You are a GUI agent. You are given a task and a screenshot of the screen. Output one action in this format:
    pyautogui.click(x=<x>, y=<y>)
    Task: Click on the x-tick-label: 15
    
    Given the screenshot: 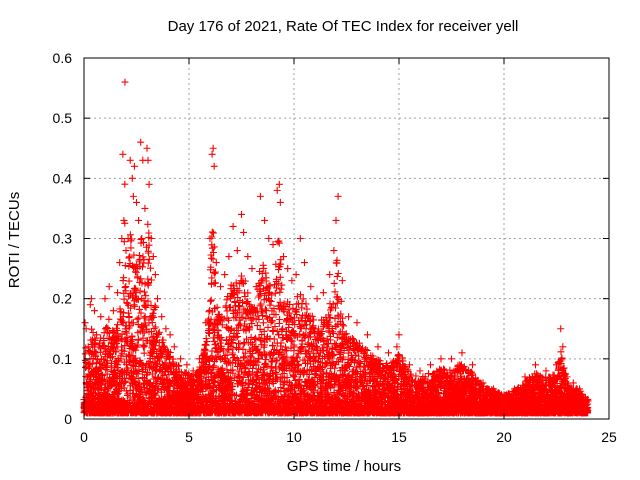 What is the action you would take?
    pyautogui.click(x=399, y=437)
    